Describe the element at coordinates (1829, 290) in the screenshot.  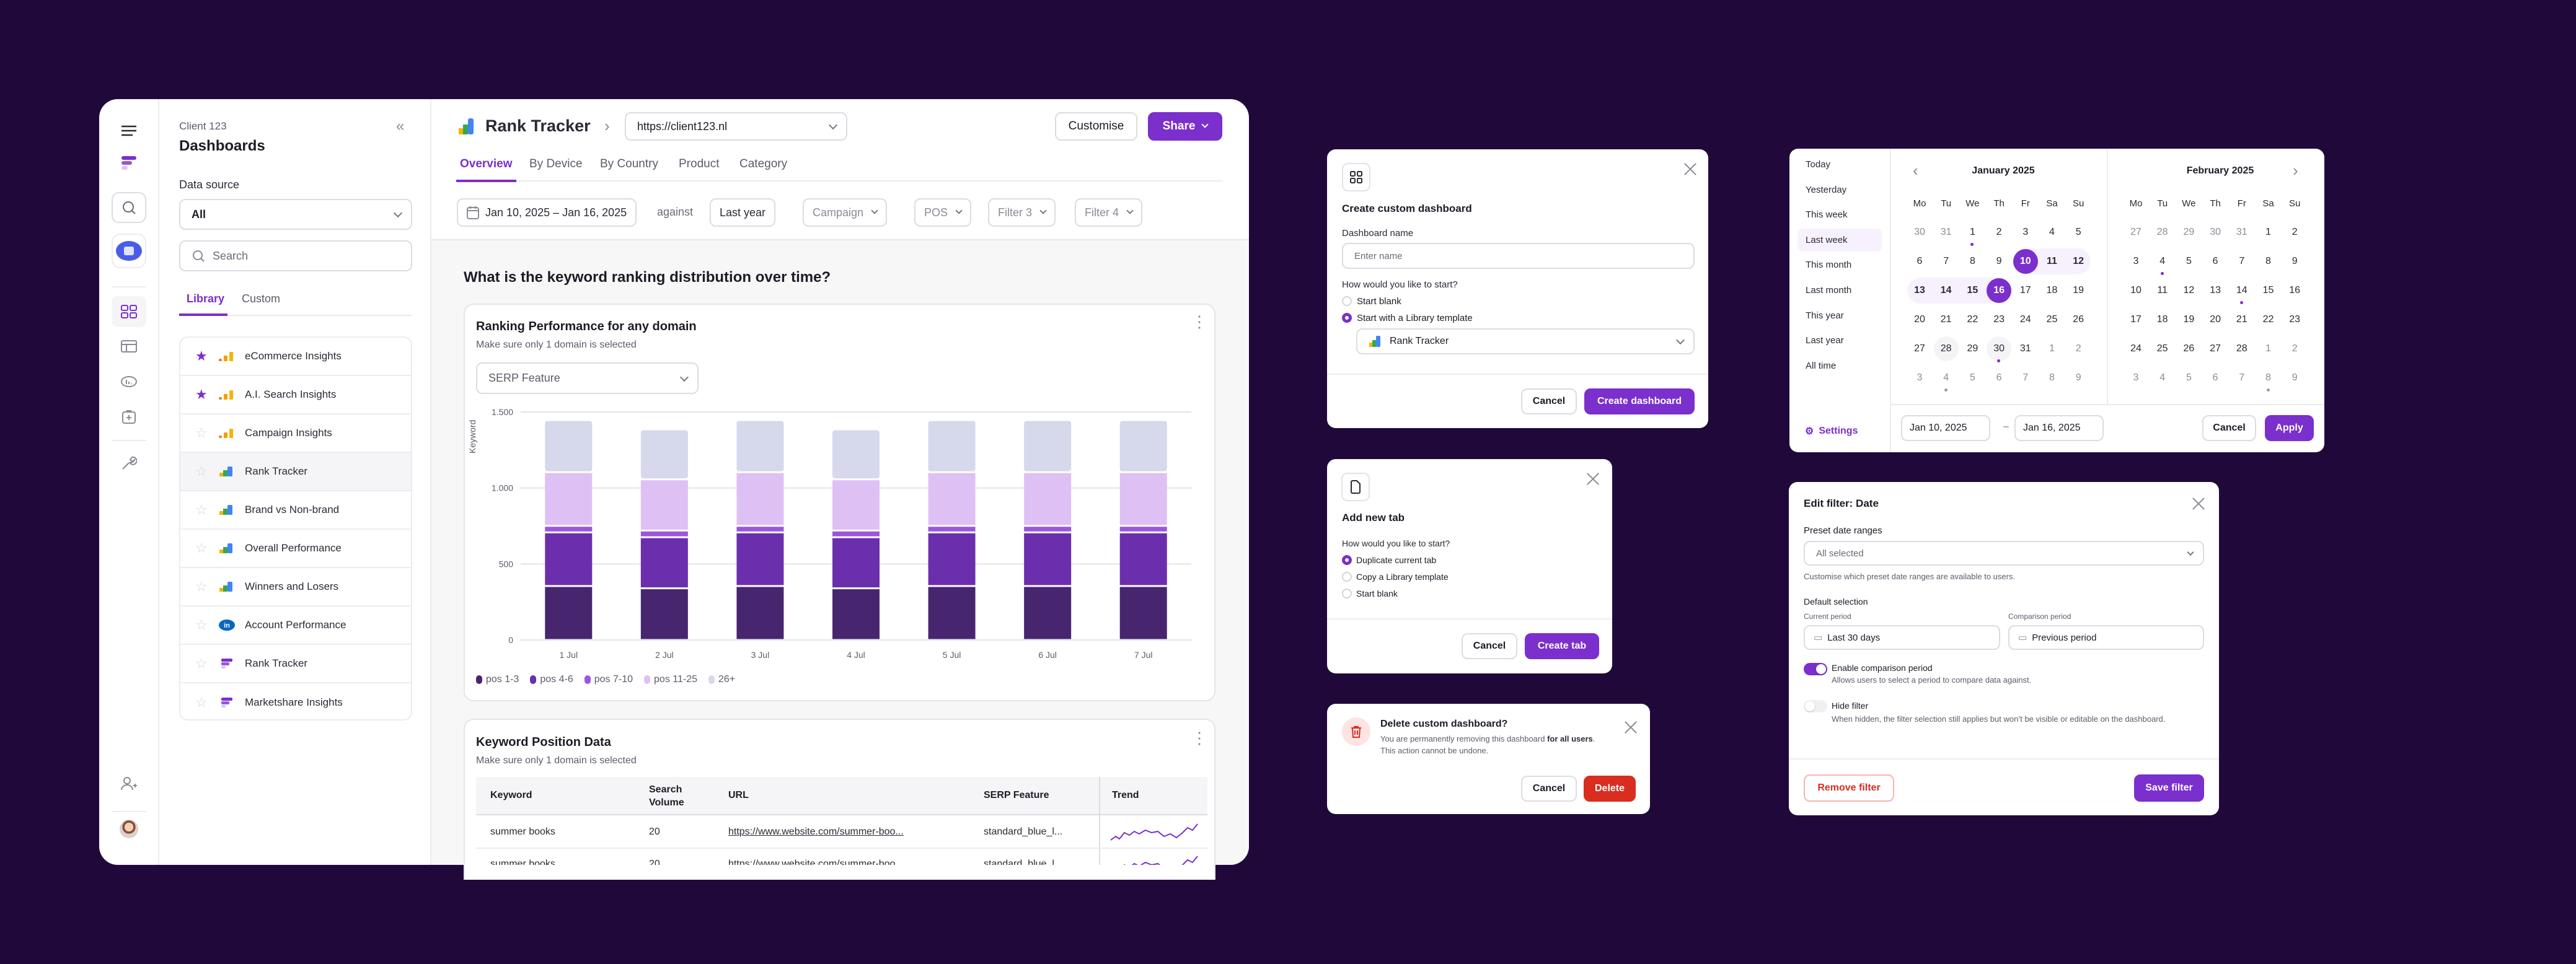
I see `preset-last-month: Last month` at that location.